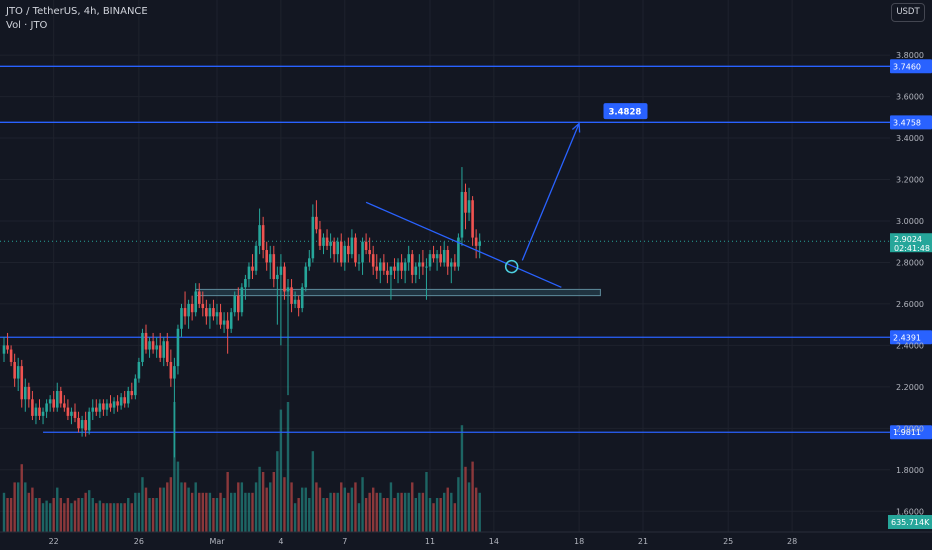  I want to click on time-tick-label: 22, so click(54, 541).